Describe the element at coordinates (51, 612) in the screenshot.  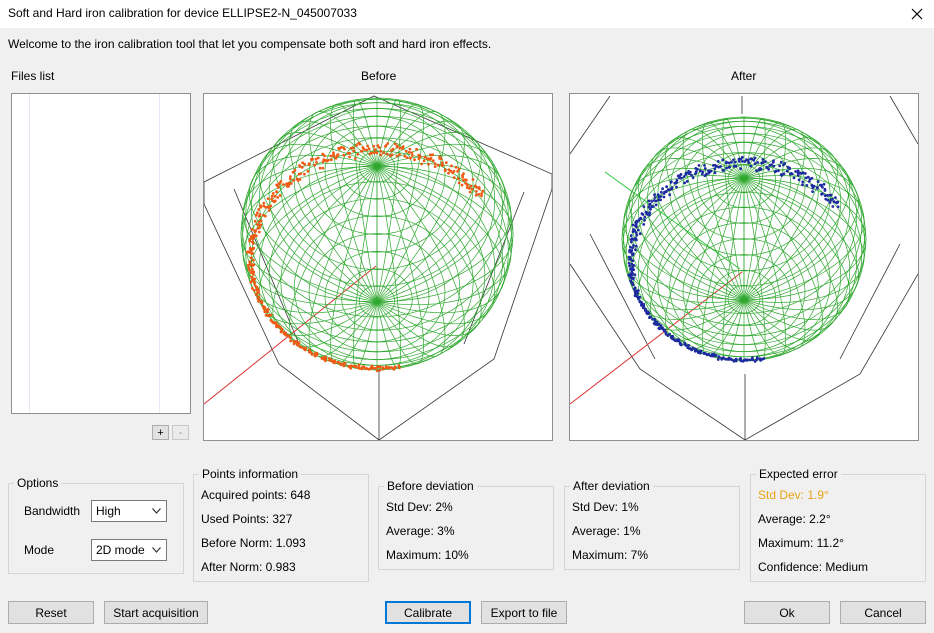
I see `reset-button: Reset` at that location.